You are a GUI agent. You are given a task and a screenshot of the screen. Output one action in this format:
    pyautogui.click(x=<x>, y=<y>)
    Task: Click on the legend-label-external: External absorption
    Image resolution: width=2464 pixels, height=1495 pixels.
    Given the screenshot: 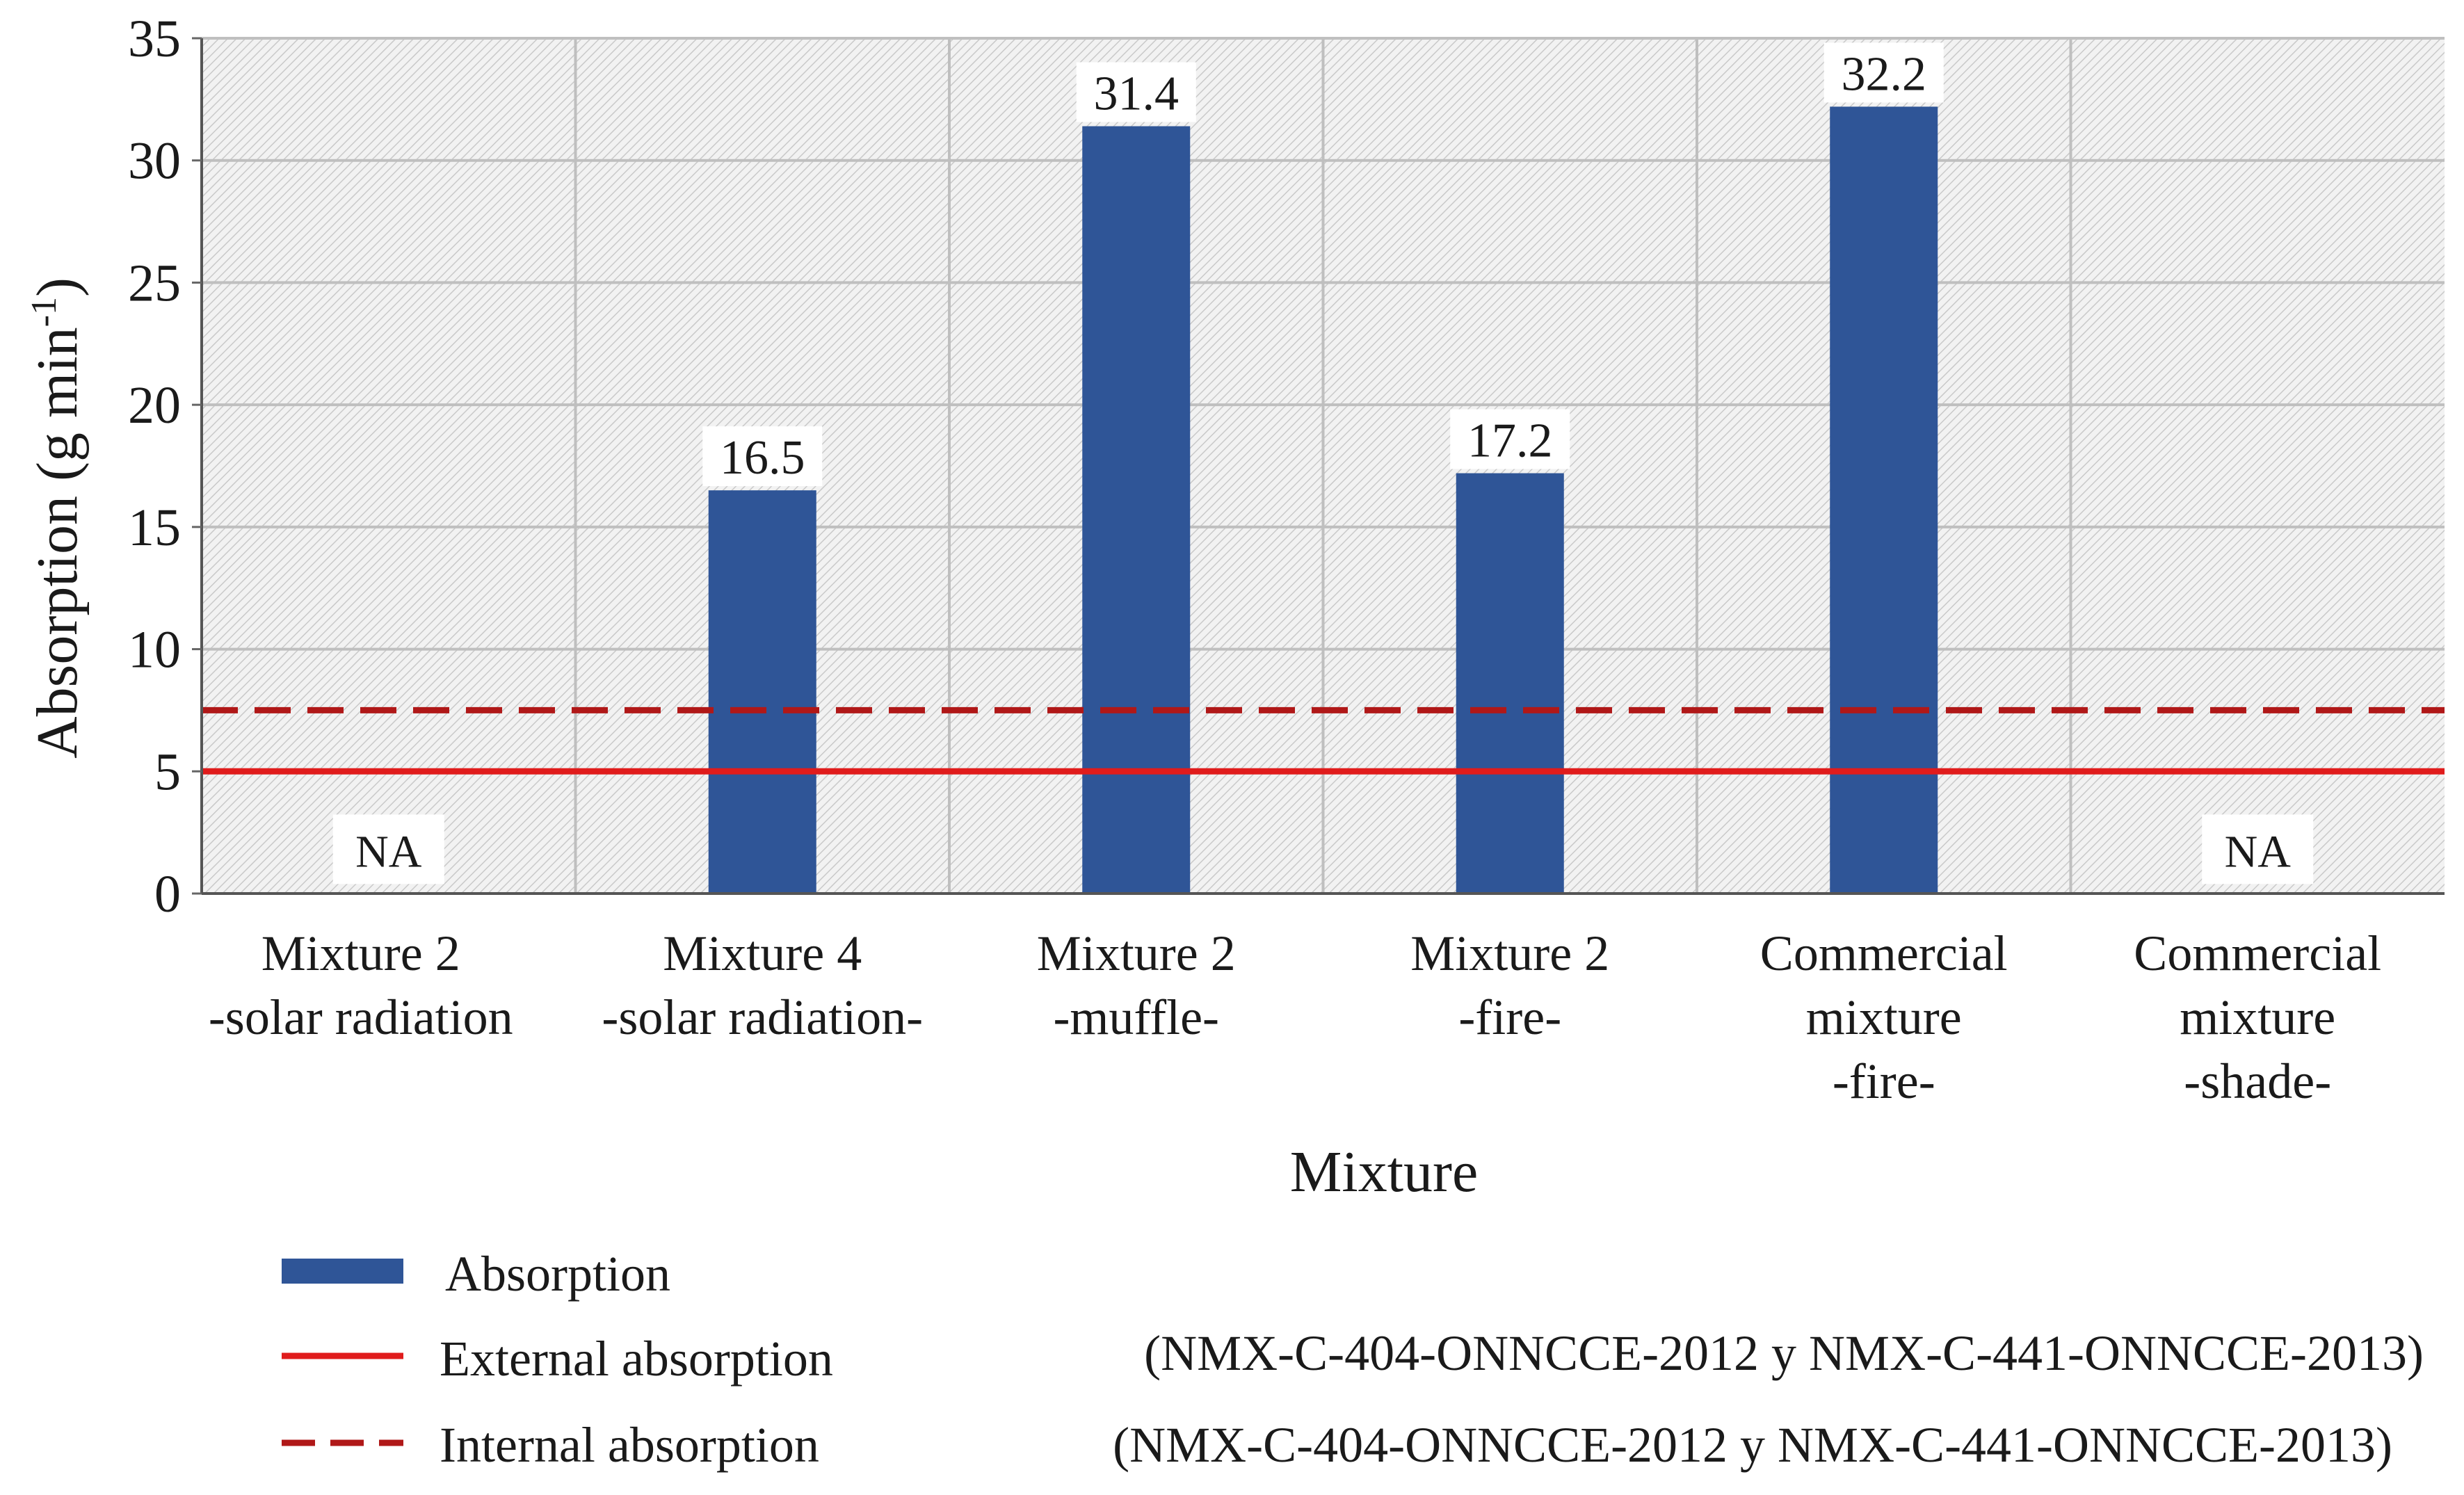 What is the action you would take?
    pyautogui.click(x=636, y=1359)
    